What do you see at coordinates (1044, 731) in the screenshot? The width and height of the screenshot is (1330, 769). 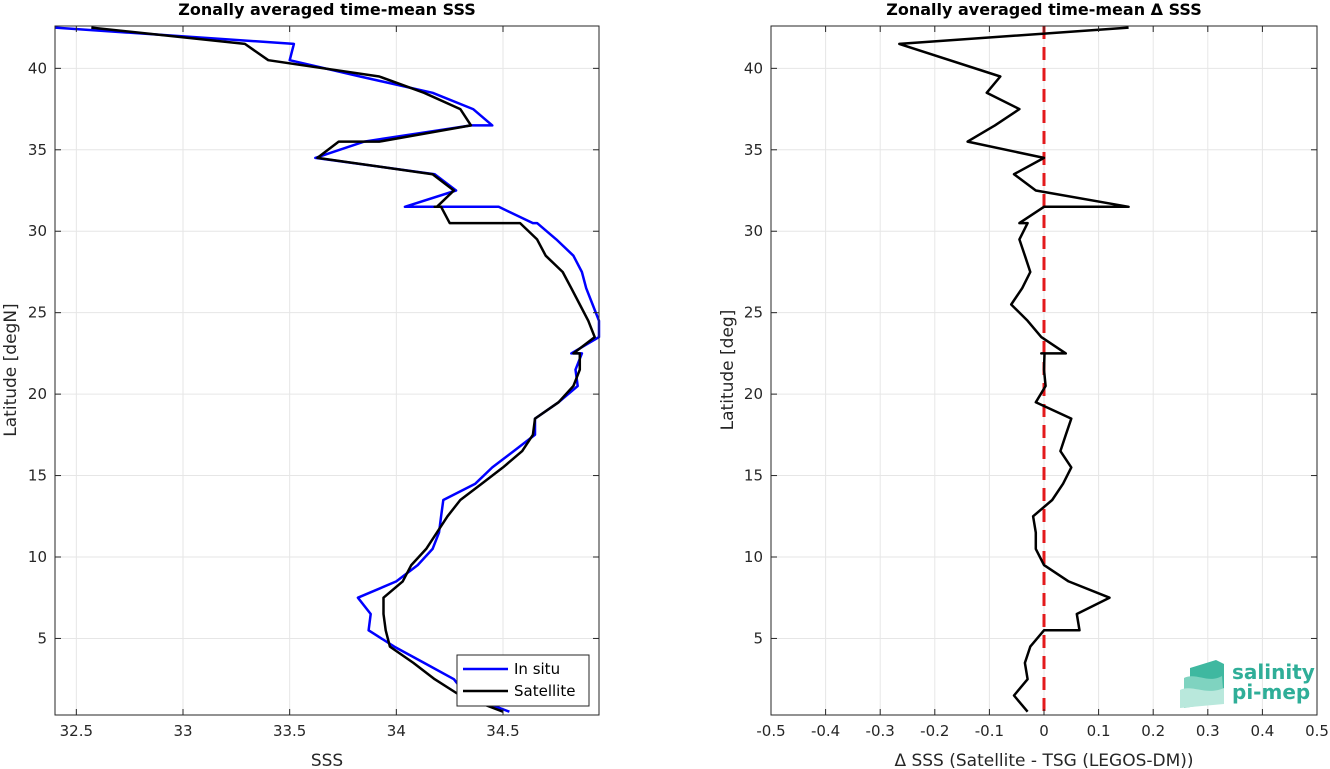 I see `x-tick-label: 0` at bounding box center [1044, 731].